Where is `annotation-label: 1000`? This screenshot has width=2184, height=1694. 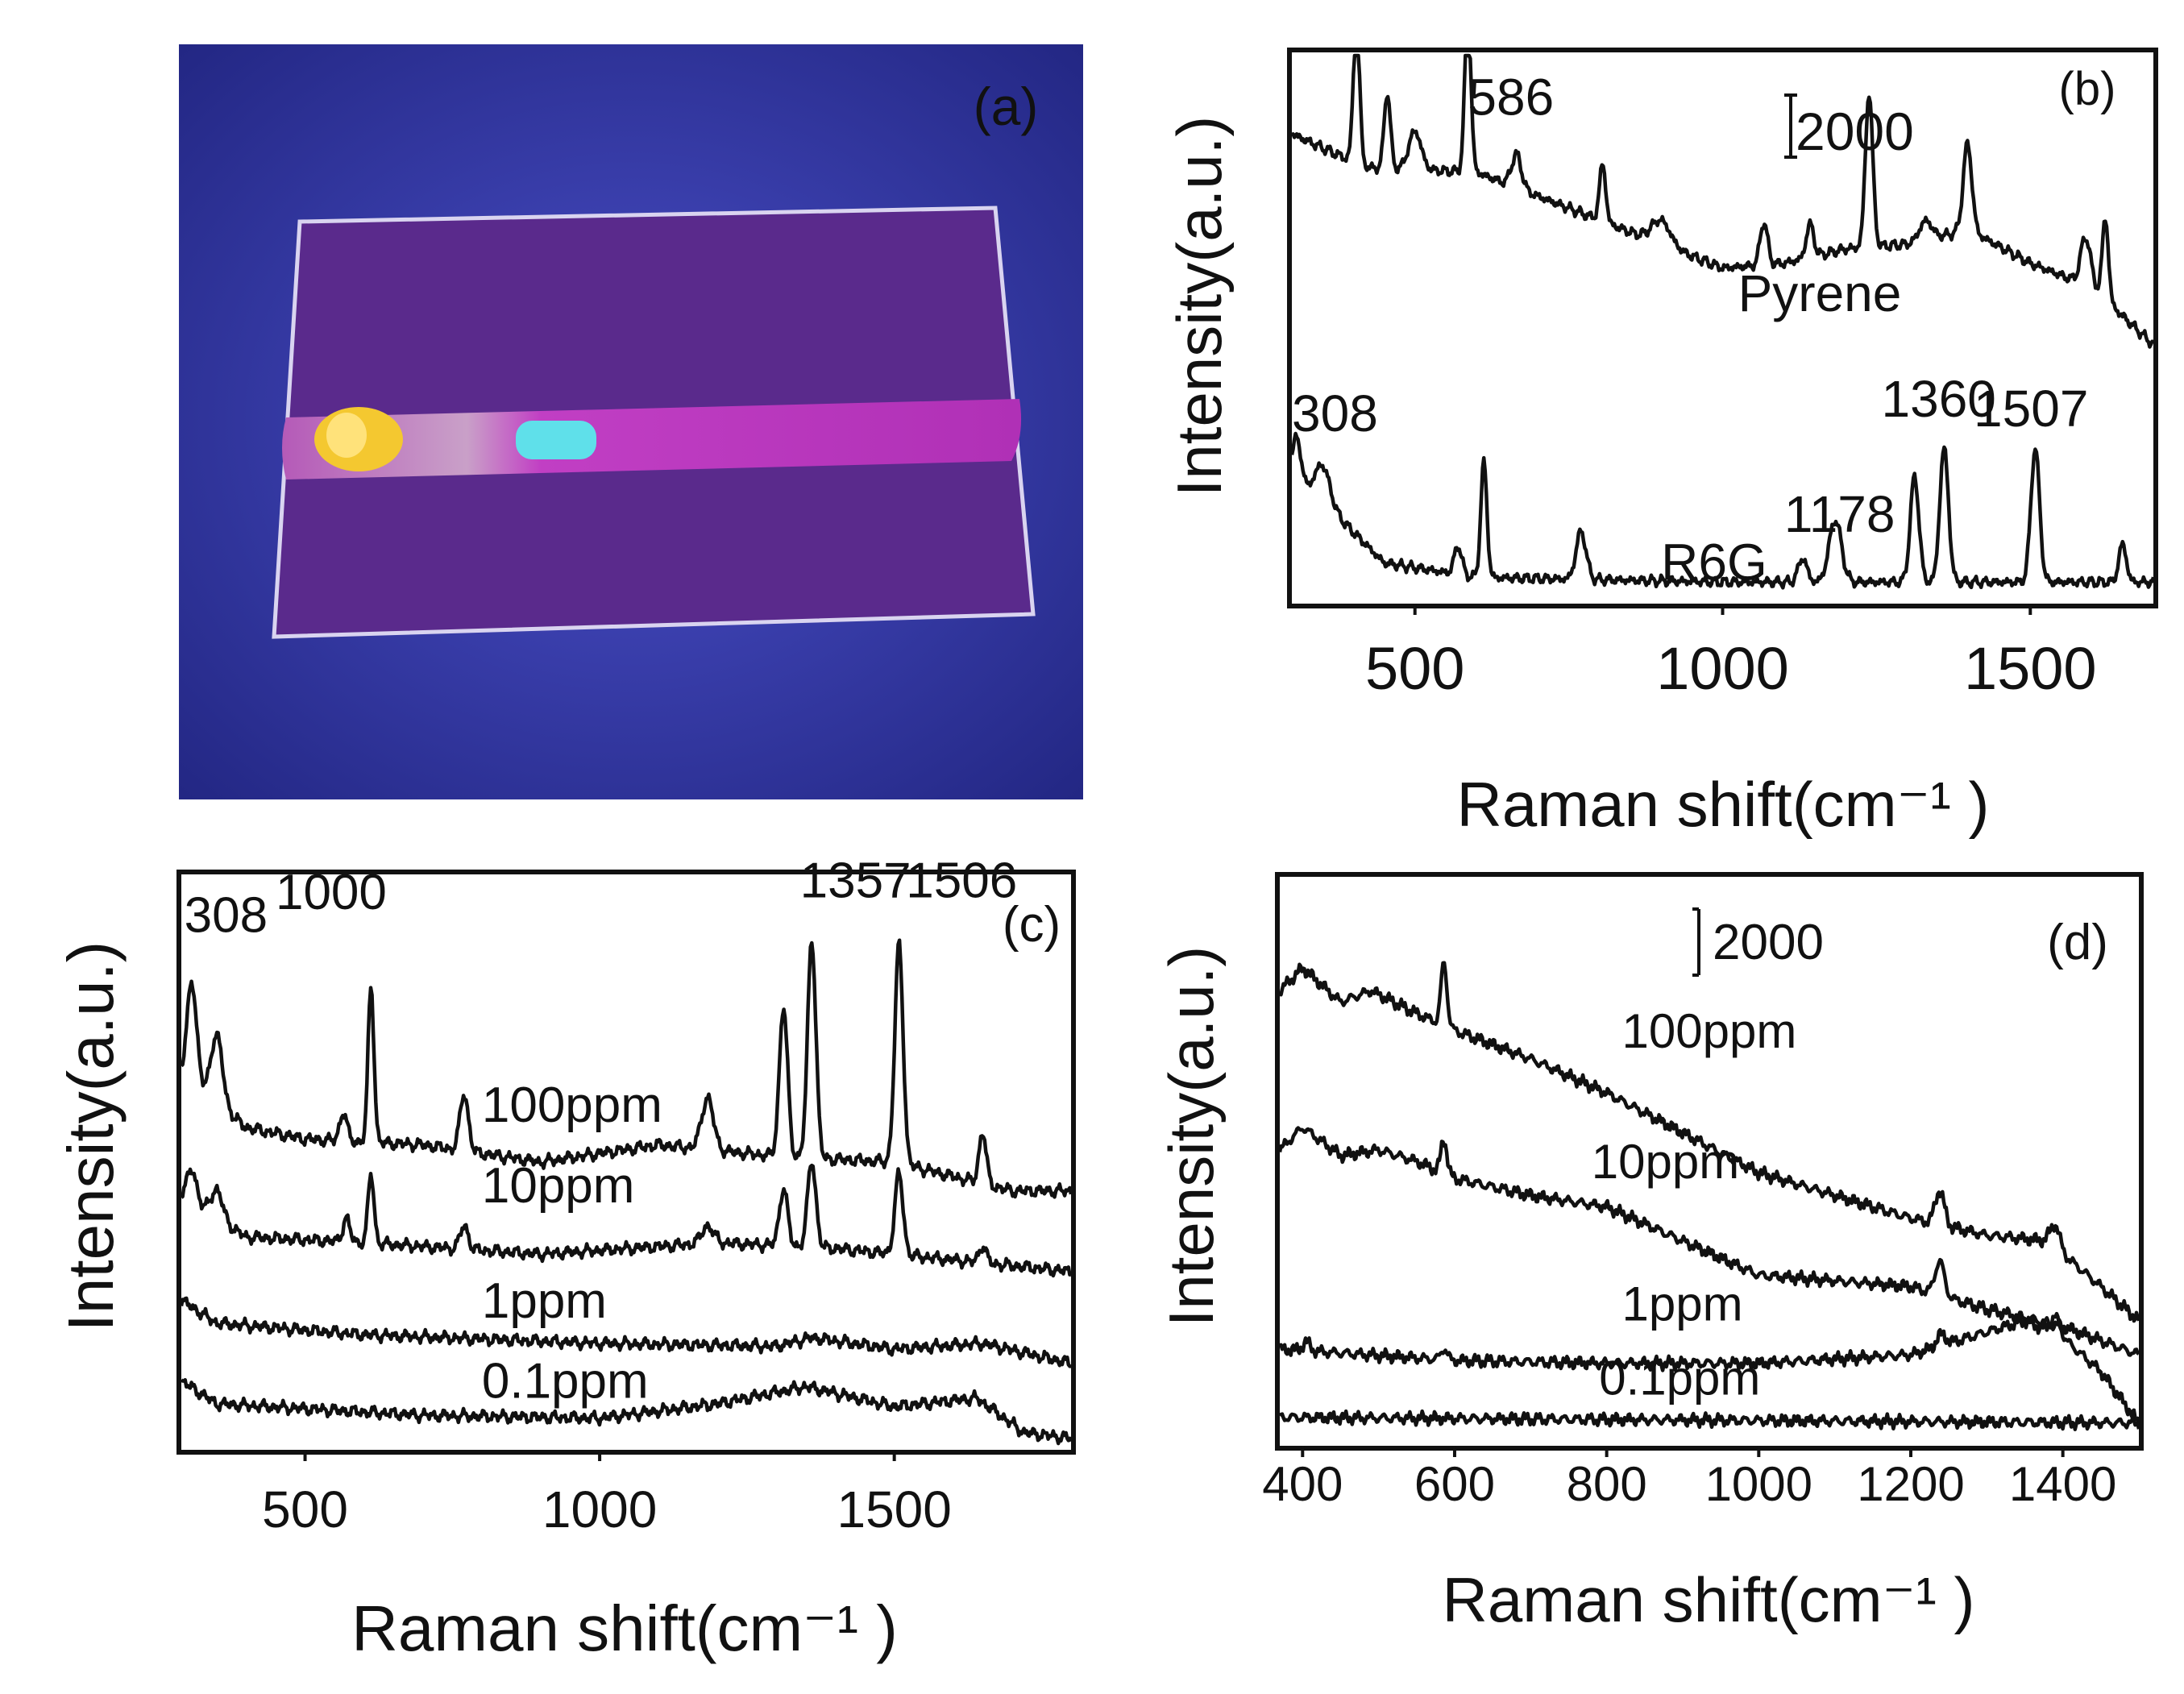 annotation-label: 1000 is located at coordinates (331, 892).